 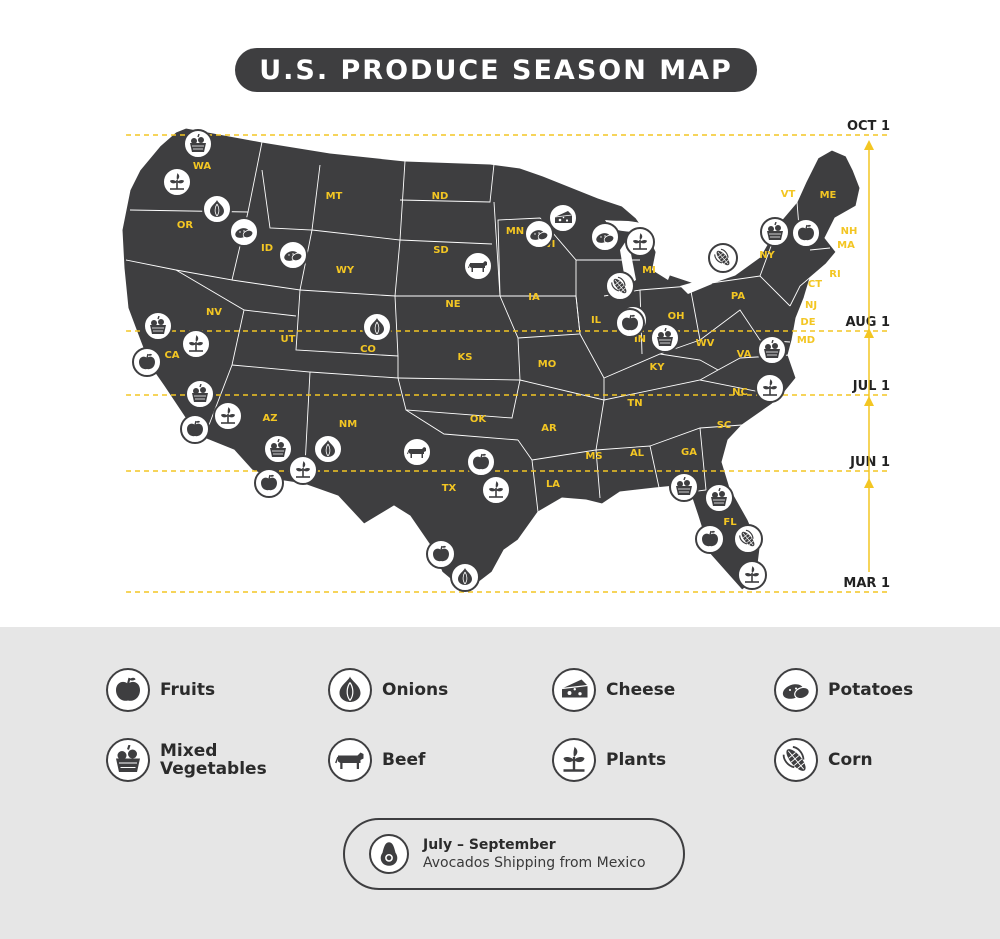 I want to click on state-label-pa: PA, so click(x=738, y=296).